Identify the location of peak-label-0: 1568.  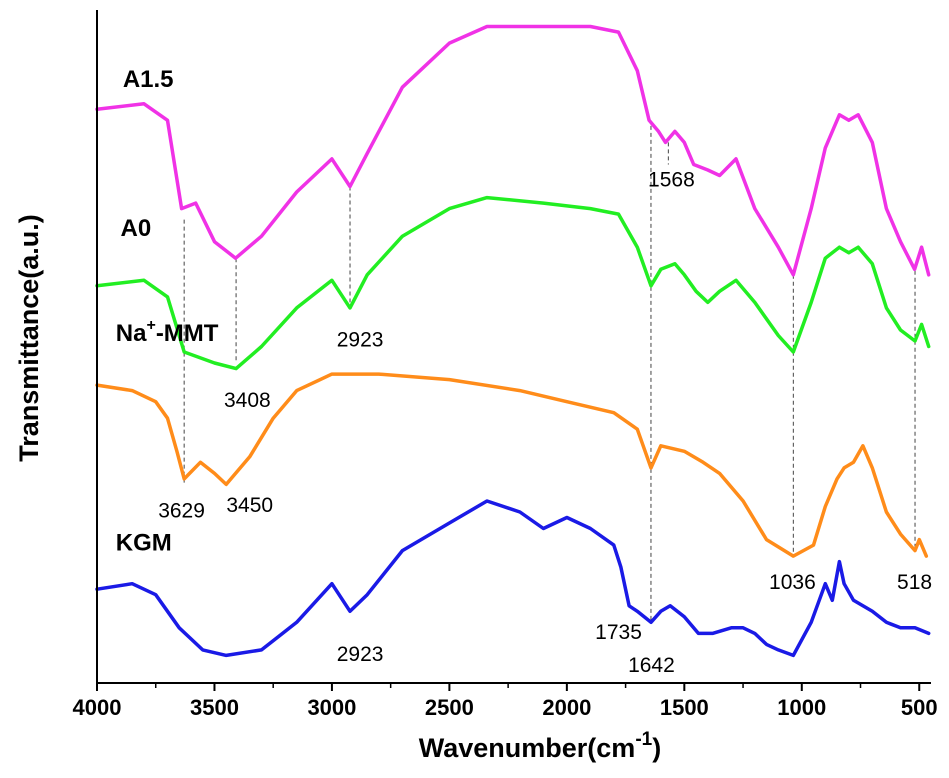
(671, 180).